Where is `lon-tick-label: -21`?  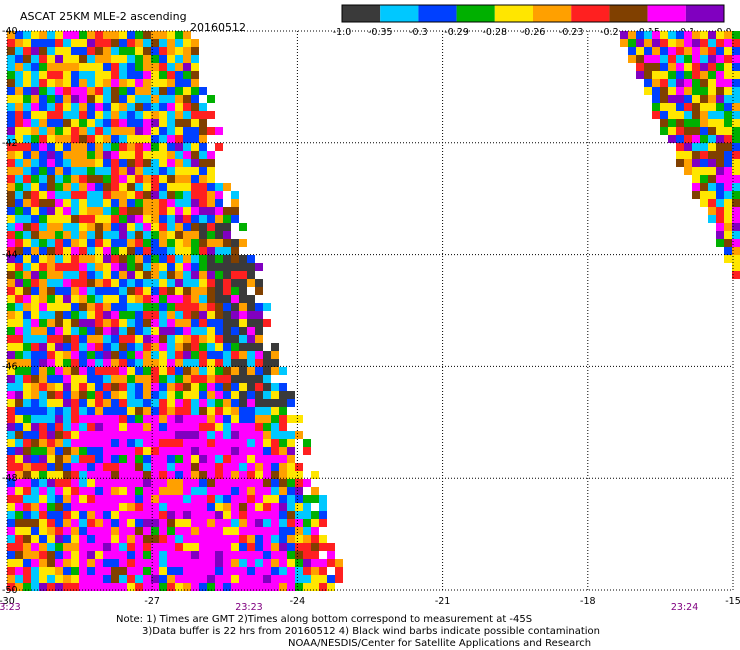 lon-tick-label: -21 is located at coordinates (443, 601).